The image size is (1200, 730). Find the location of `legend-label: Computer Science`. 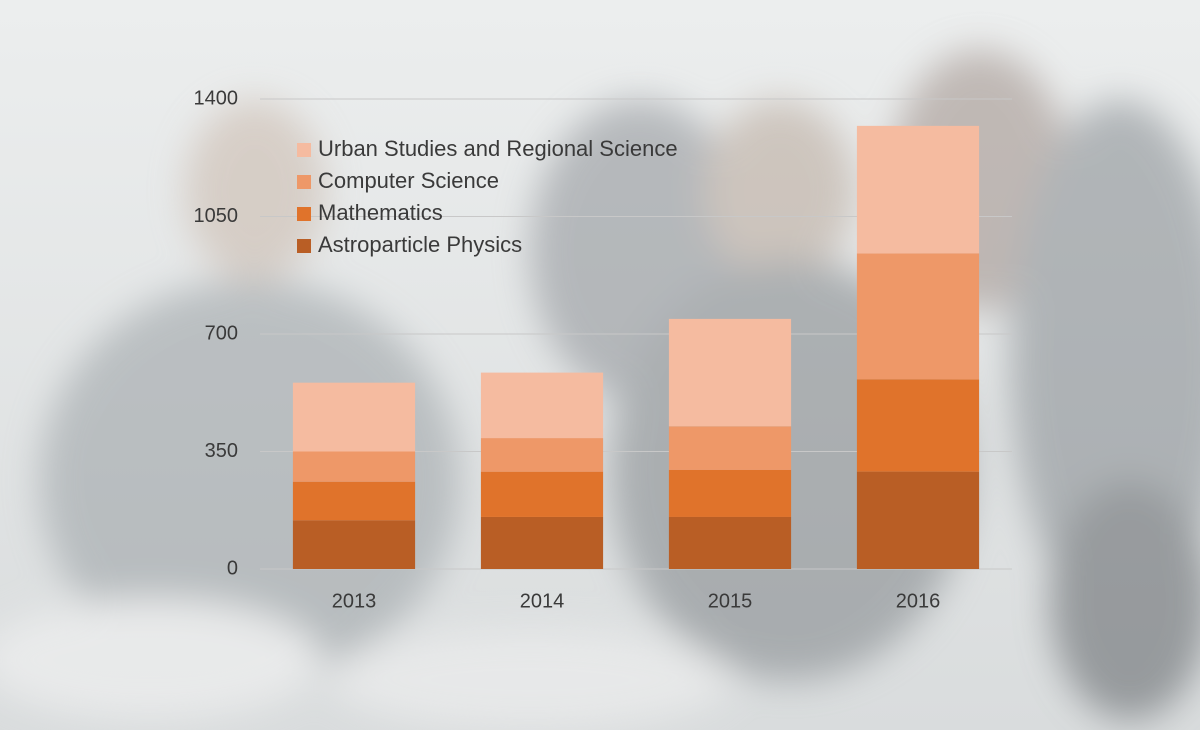

legend-label: Computer Science is located at coordinates (408, 180).